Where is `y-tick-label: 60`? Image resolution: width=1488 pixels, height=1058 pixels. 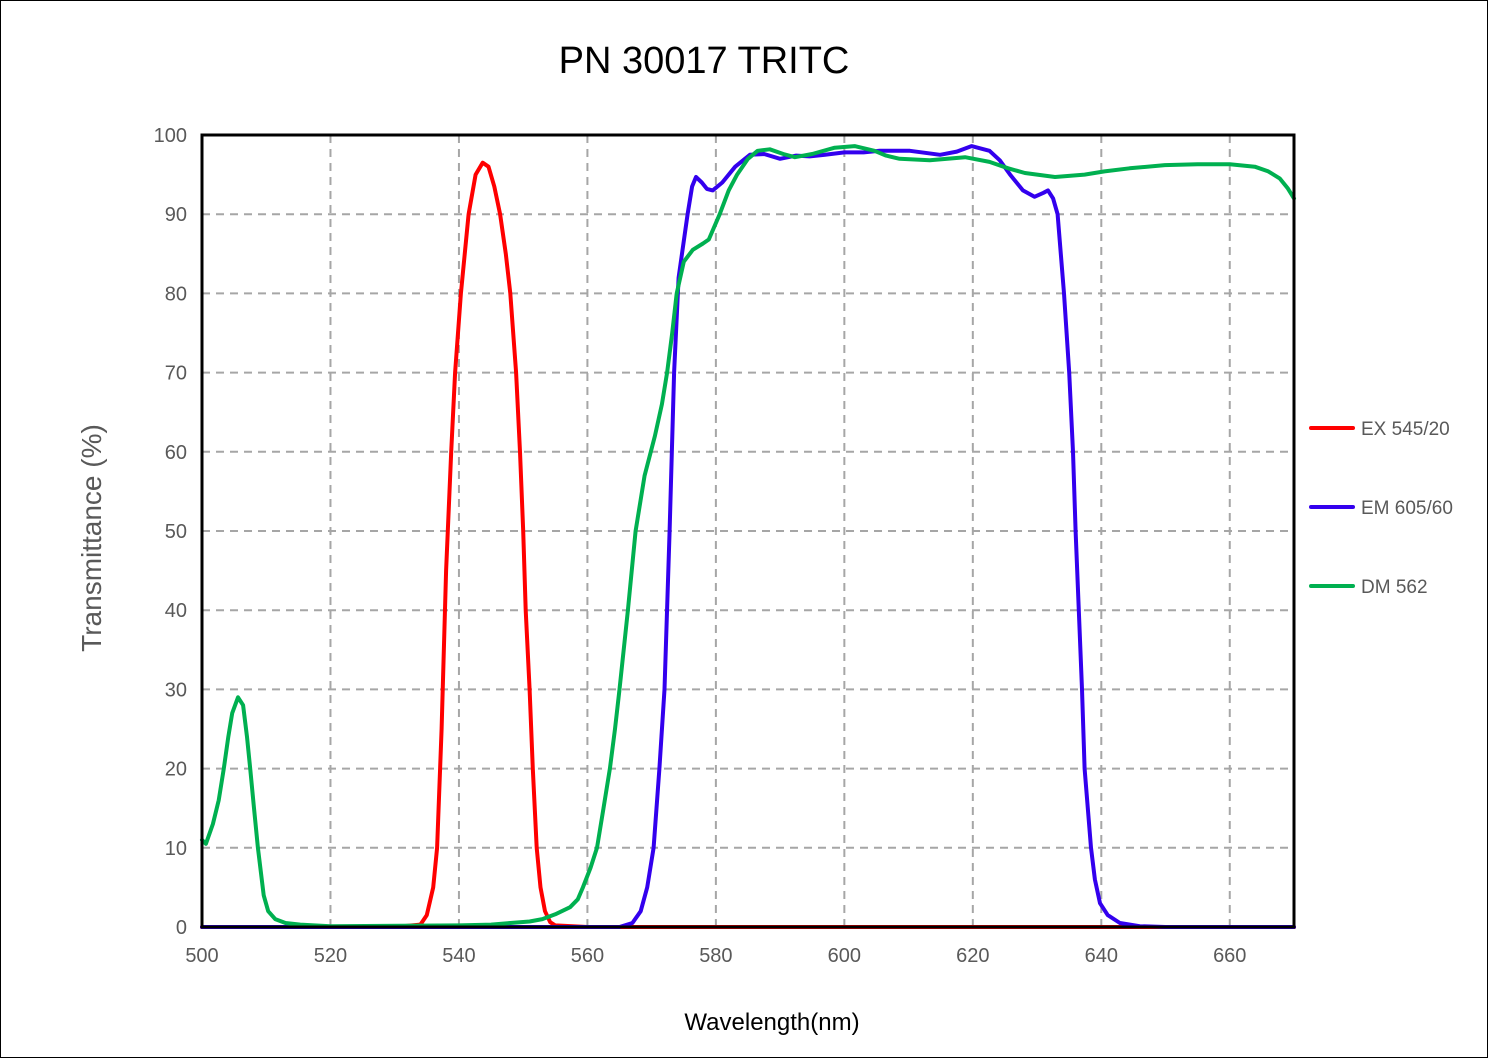
y-tick-label: 60 is located at coordinates (176, 453).